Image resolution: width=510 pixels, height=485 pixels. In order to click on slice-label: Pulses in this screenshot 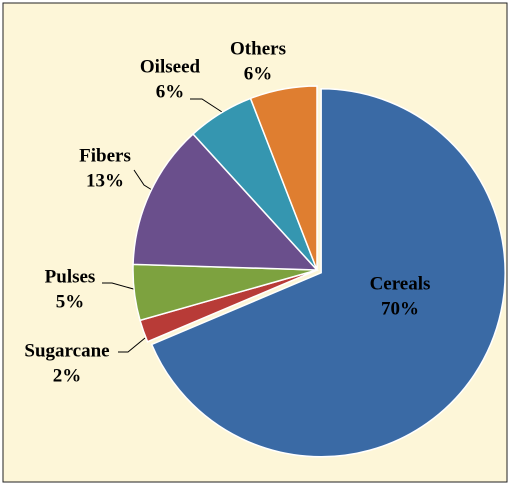, I will do `click(70, 276)`.